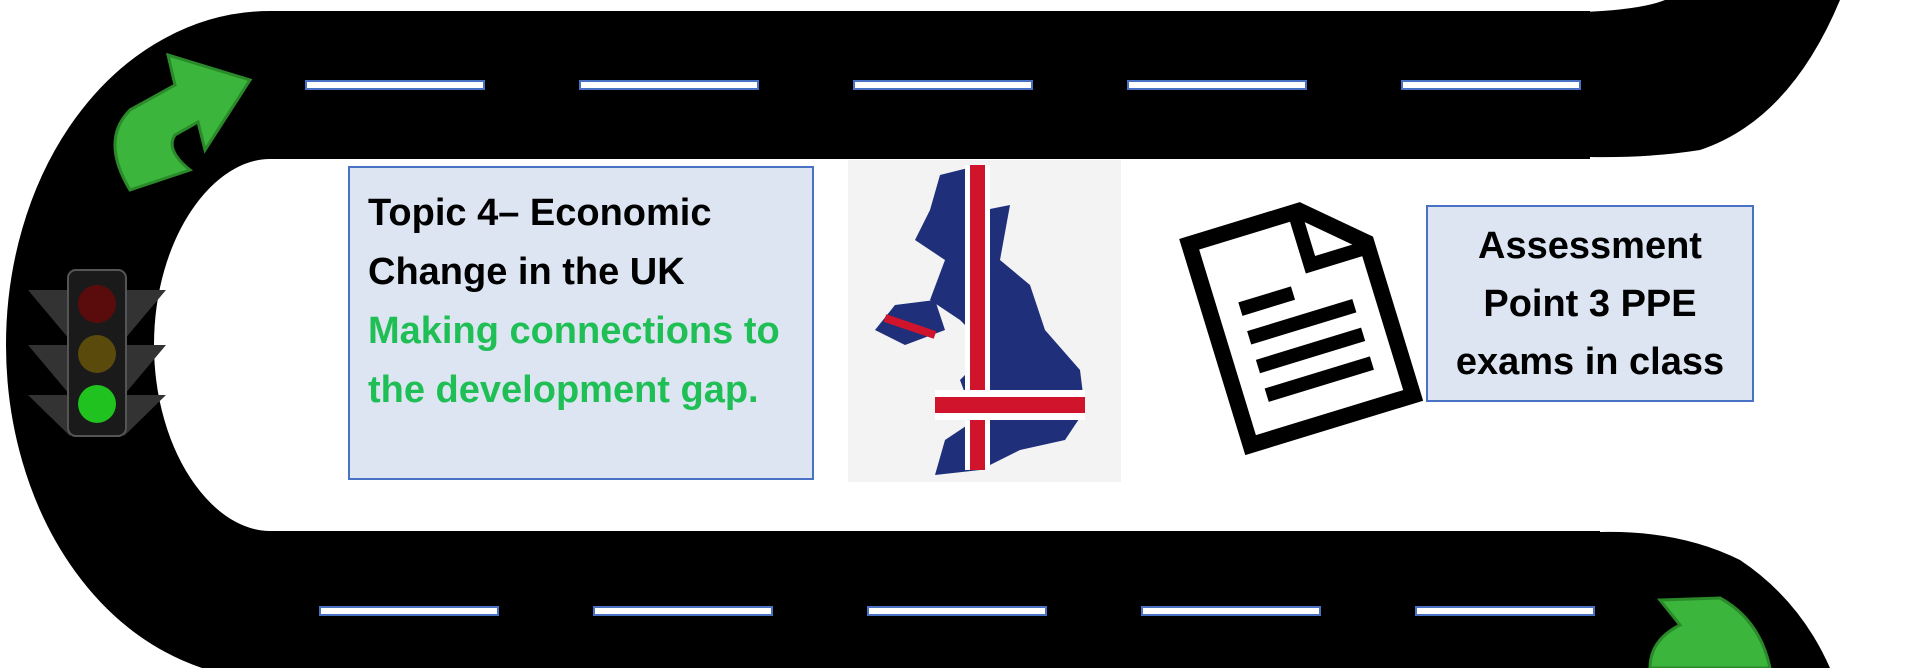 The height and width of the screenshot is (668, 1905). I want to click on assessment-text: Assessment Point 3 PPE exams in class, so click(1590, 303).